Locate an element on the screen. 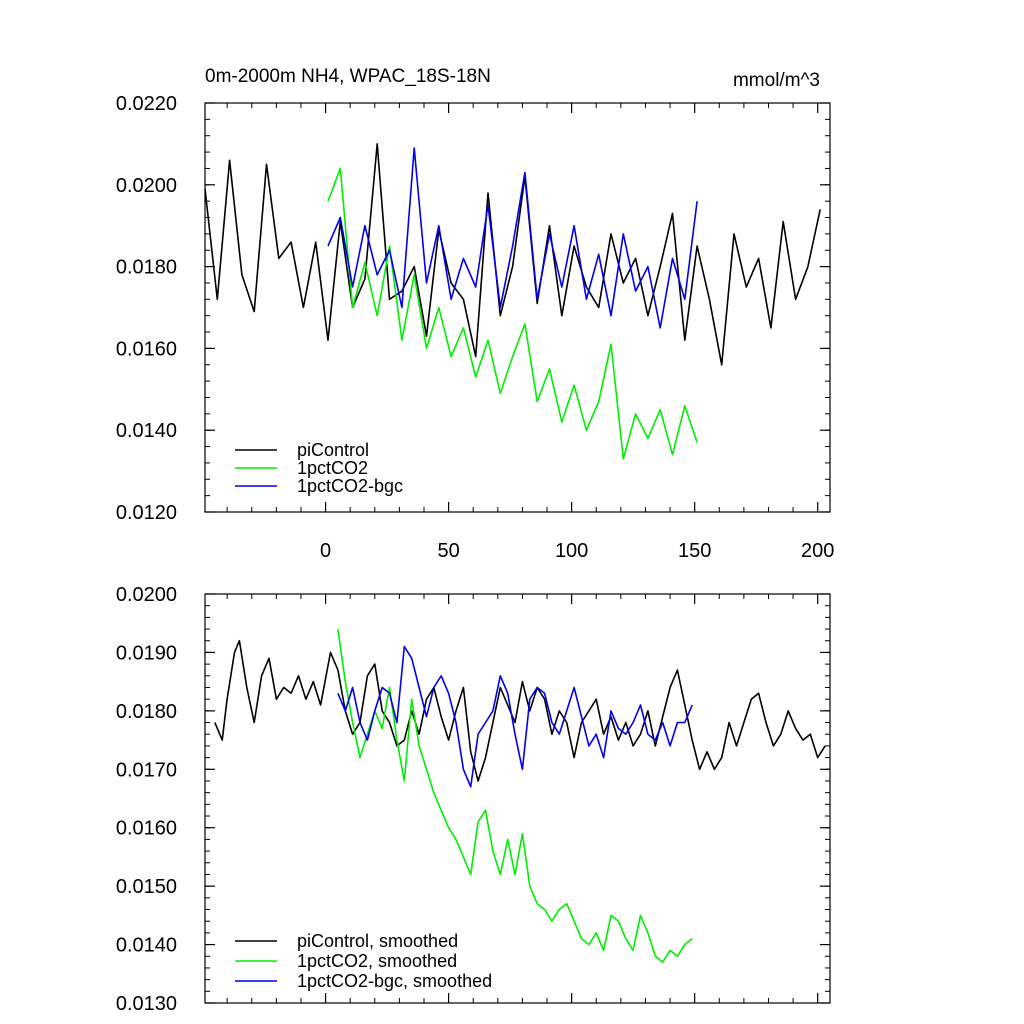 This screenshot has height=1024, width=1024. bottom-y-tick-label: 0.0140 is located at coordinates (146, 946).